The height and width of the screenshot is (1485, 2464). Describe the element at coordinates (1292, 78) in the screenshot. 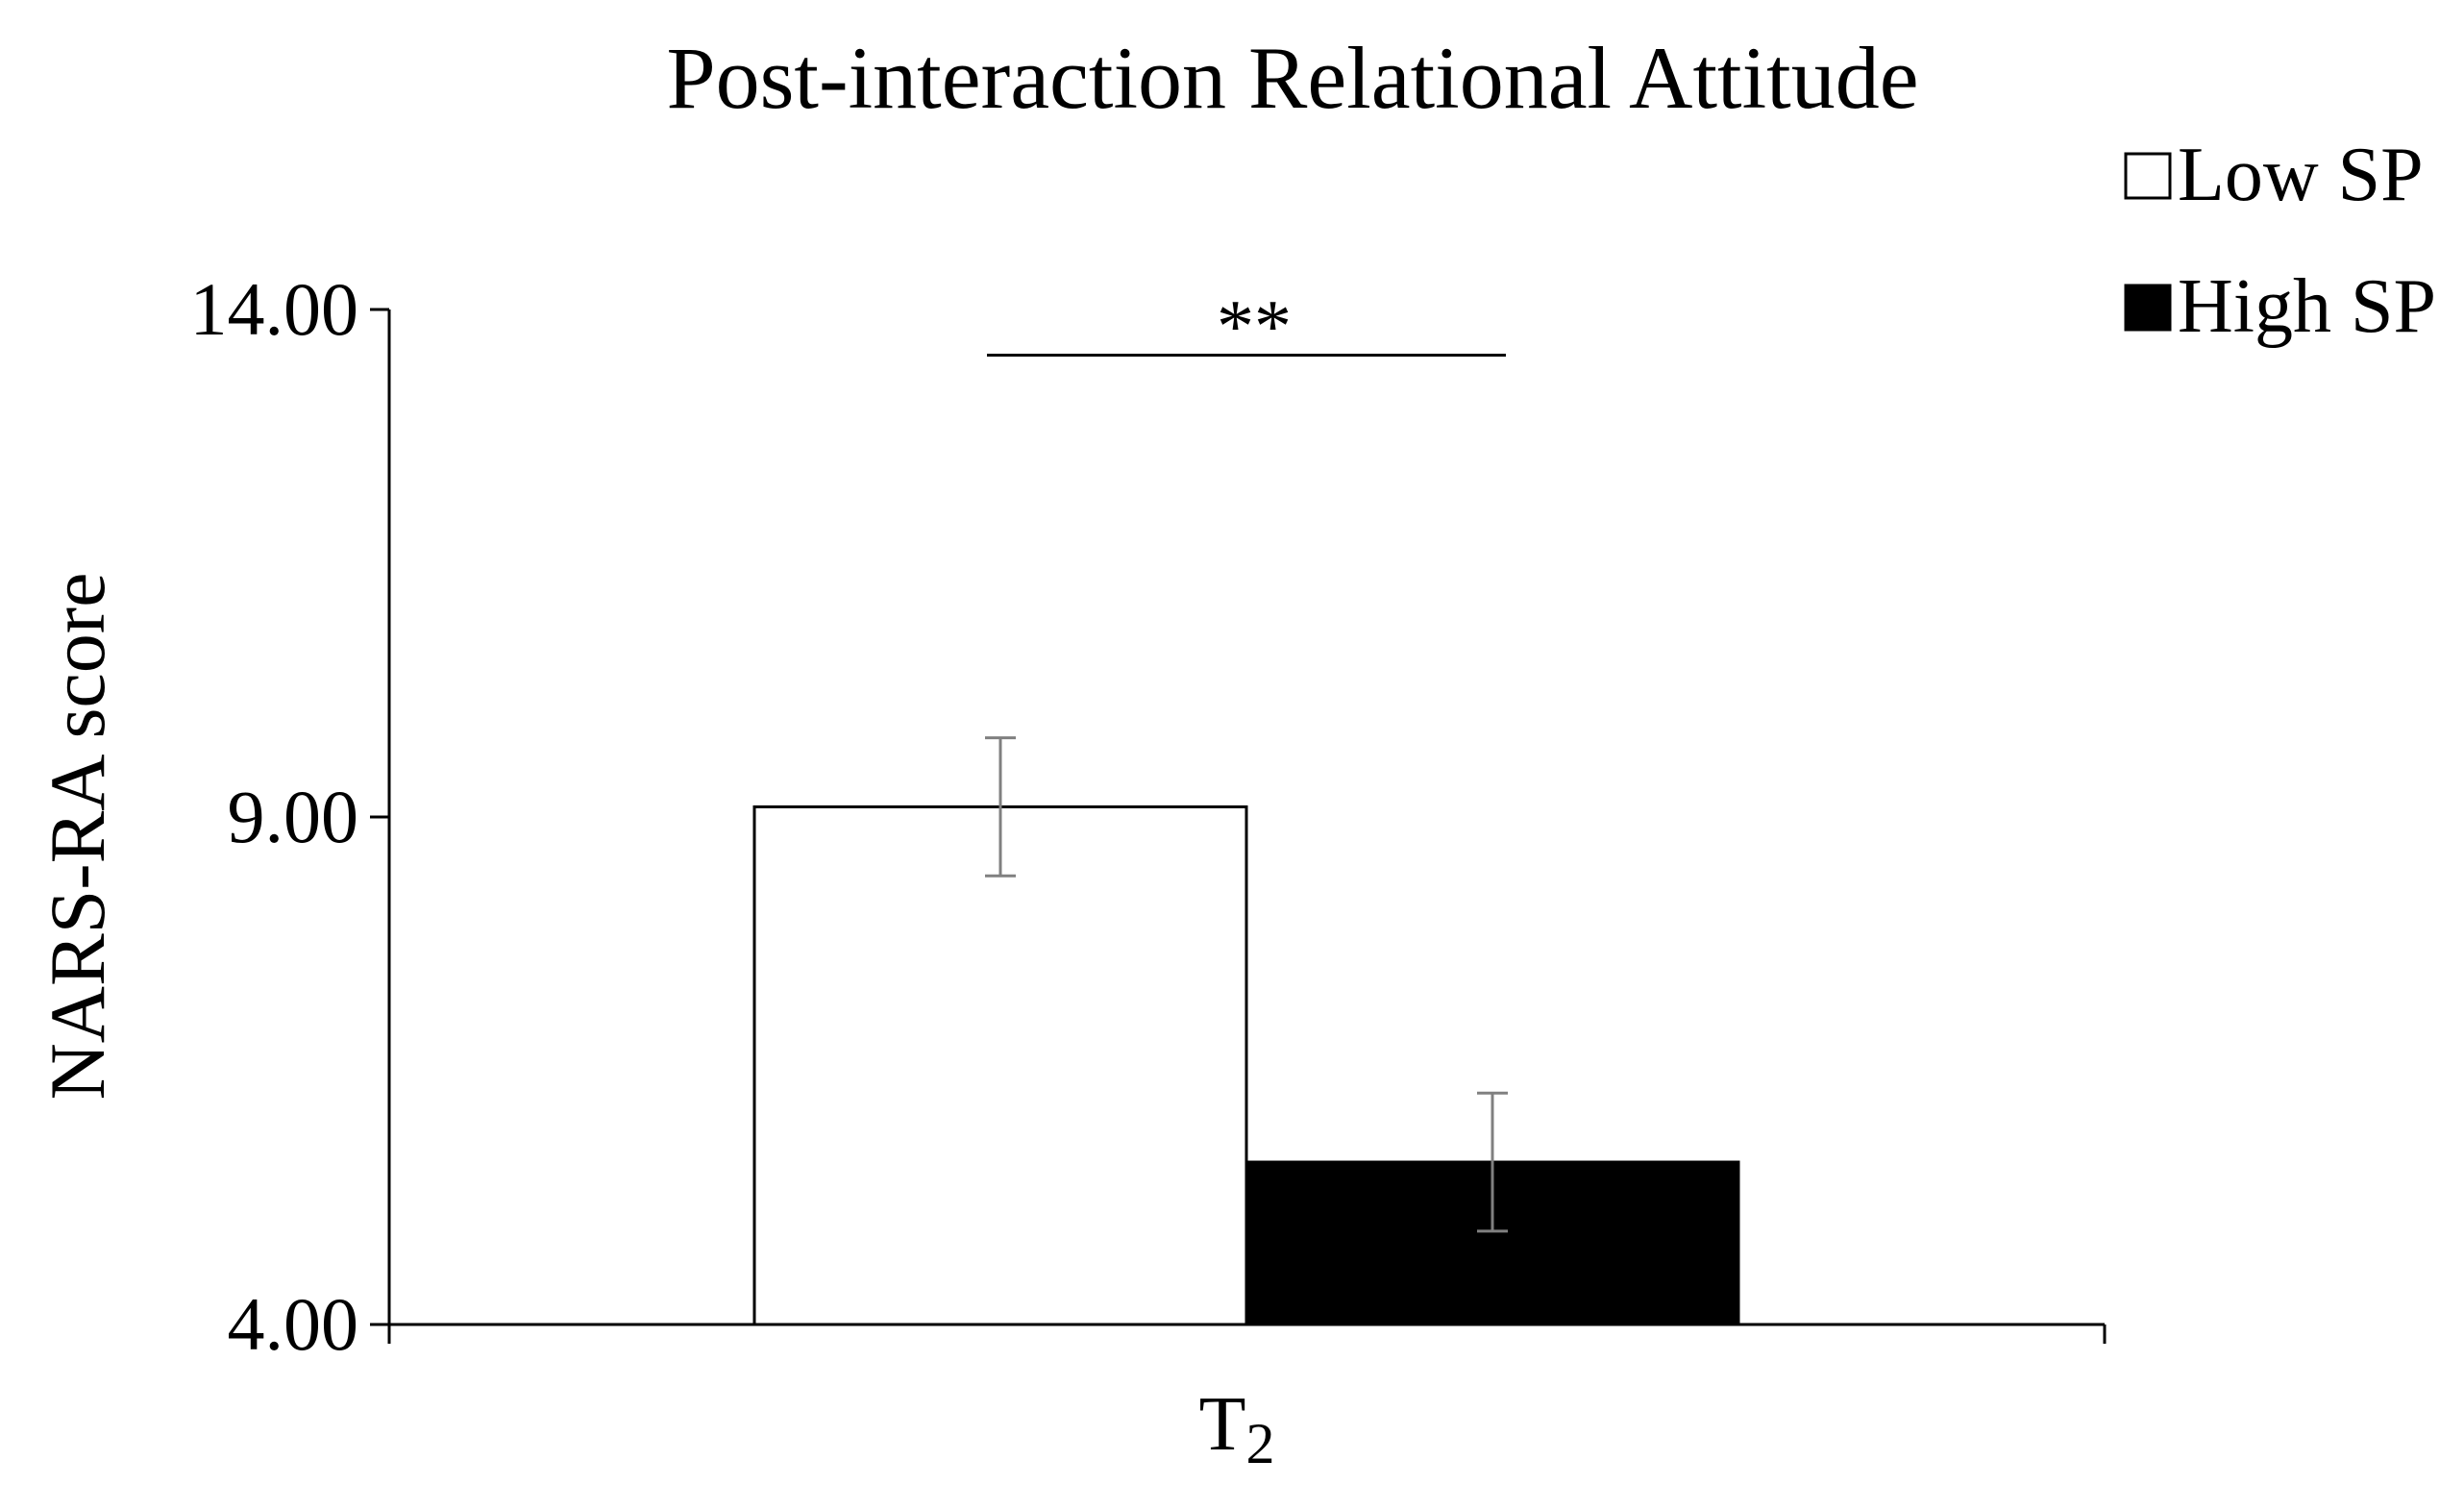

I see `chart-title: Post-interaction Relational Attitude` at that location.